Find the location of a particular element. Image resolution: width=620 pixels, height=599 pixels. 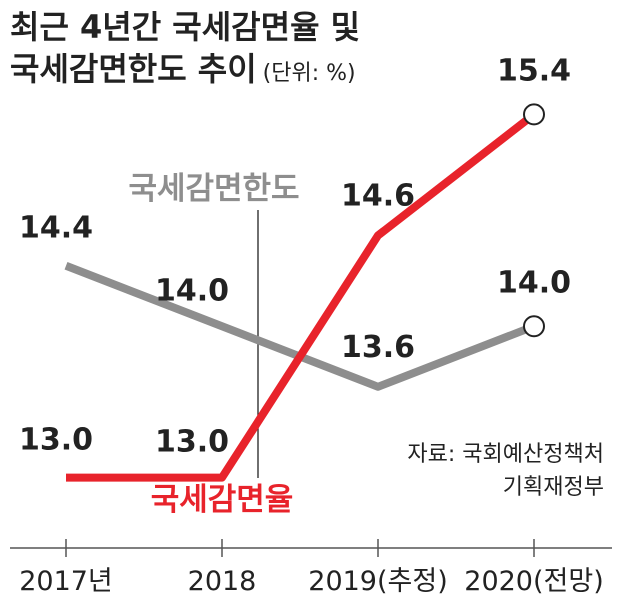

x-axis-ticks: 2017년 2018 2019(추정) 2020(전망) is located at coordinates (311, 568).